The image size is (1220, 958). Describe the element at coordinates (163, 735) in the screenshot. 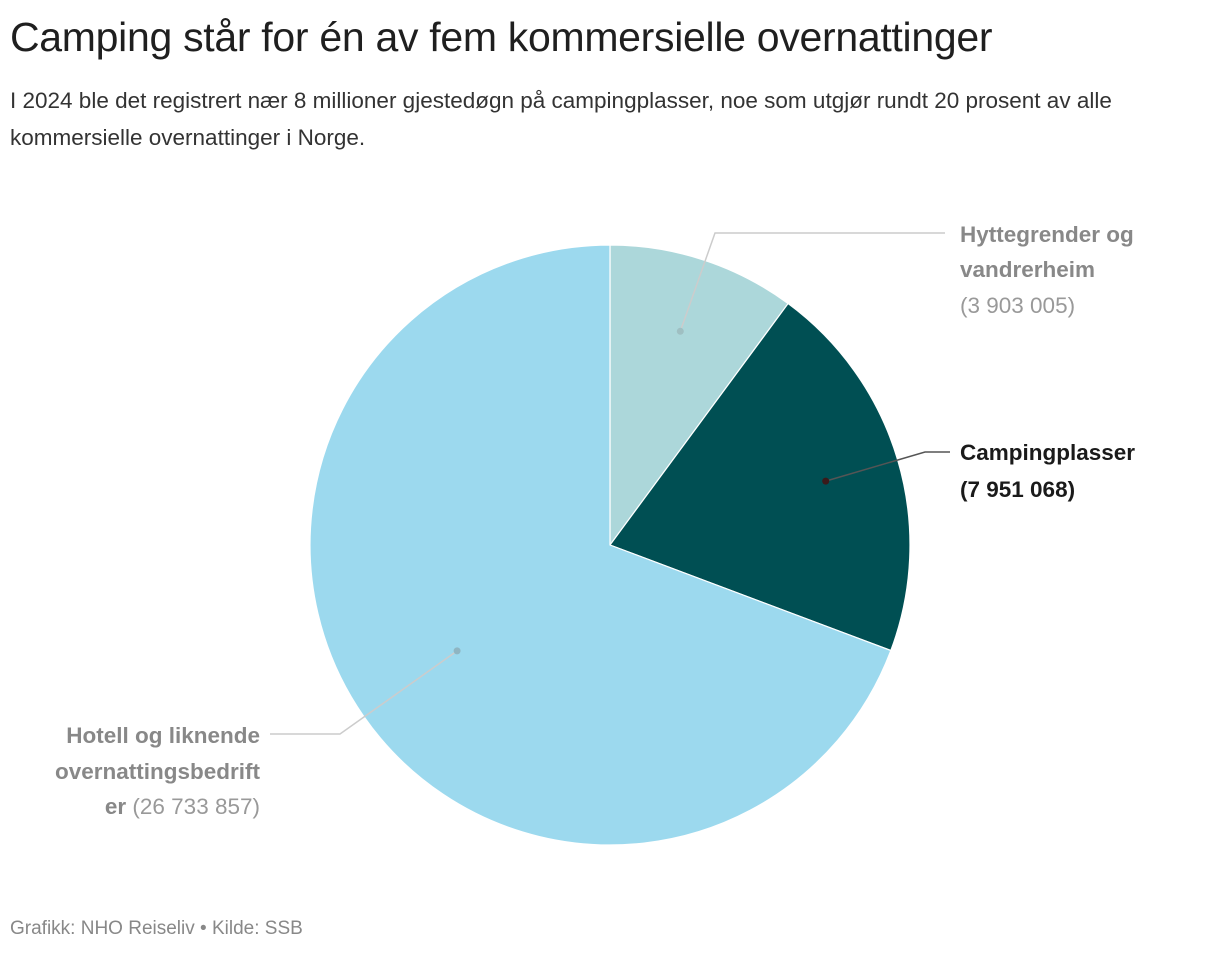

I see `label-hotell-line1: Hotell og liknende` at that location.